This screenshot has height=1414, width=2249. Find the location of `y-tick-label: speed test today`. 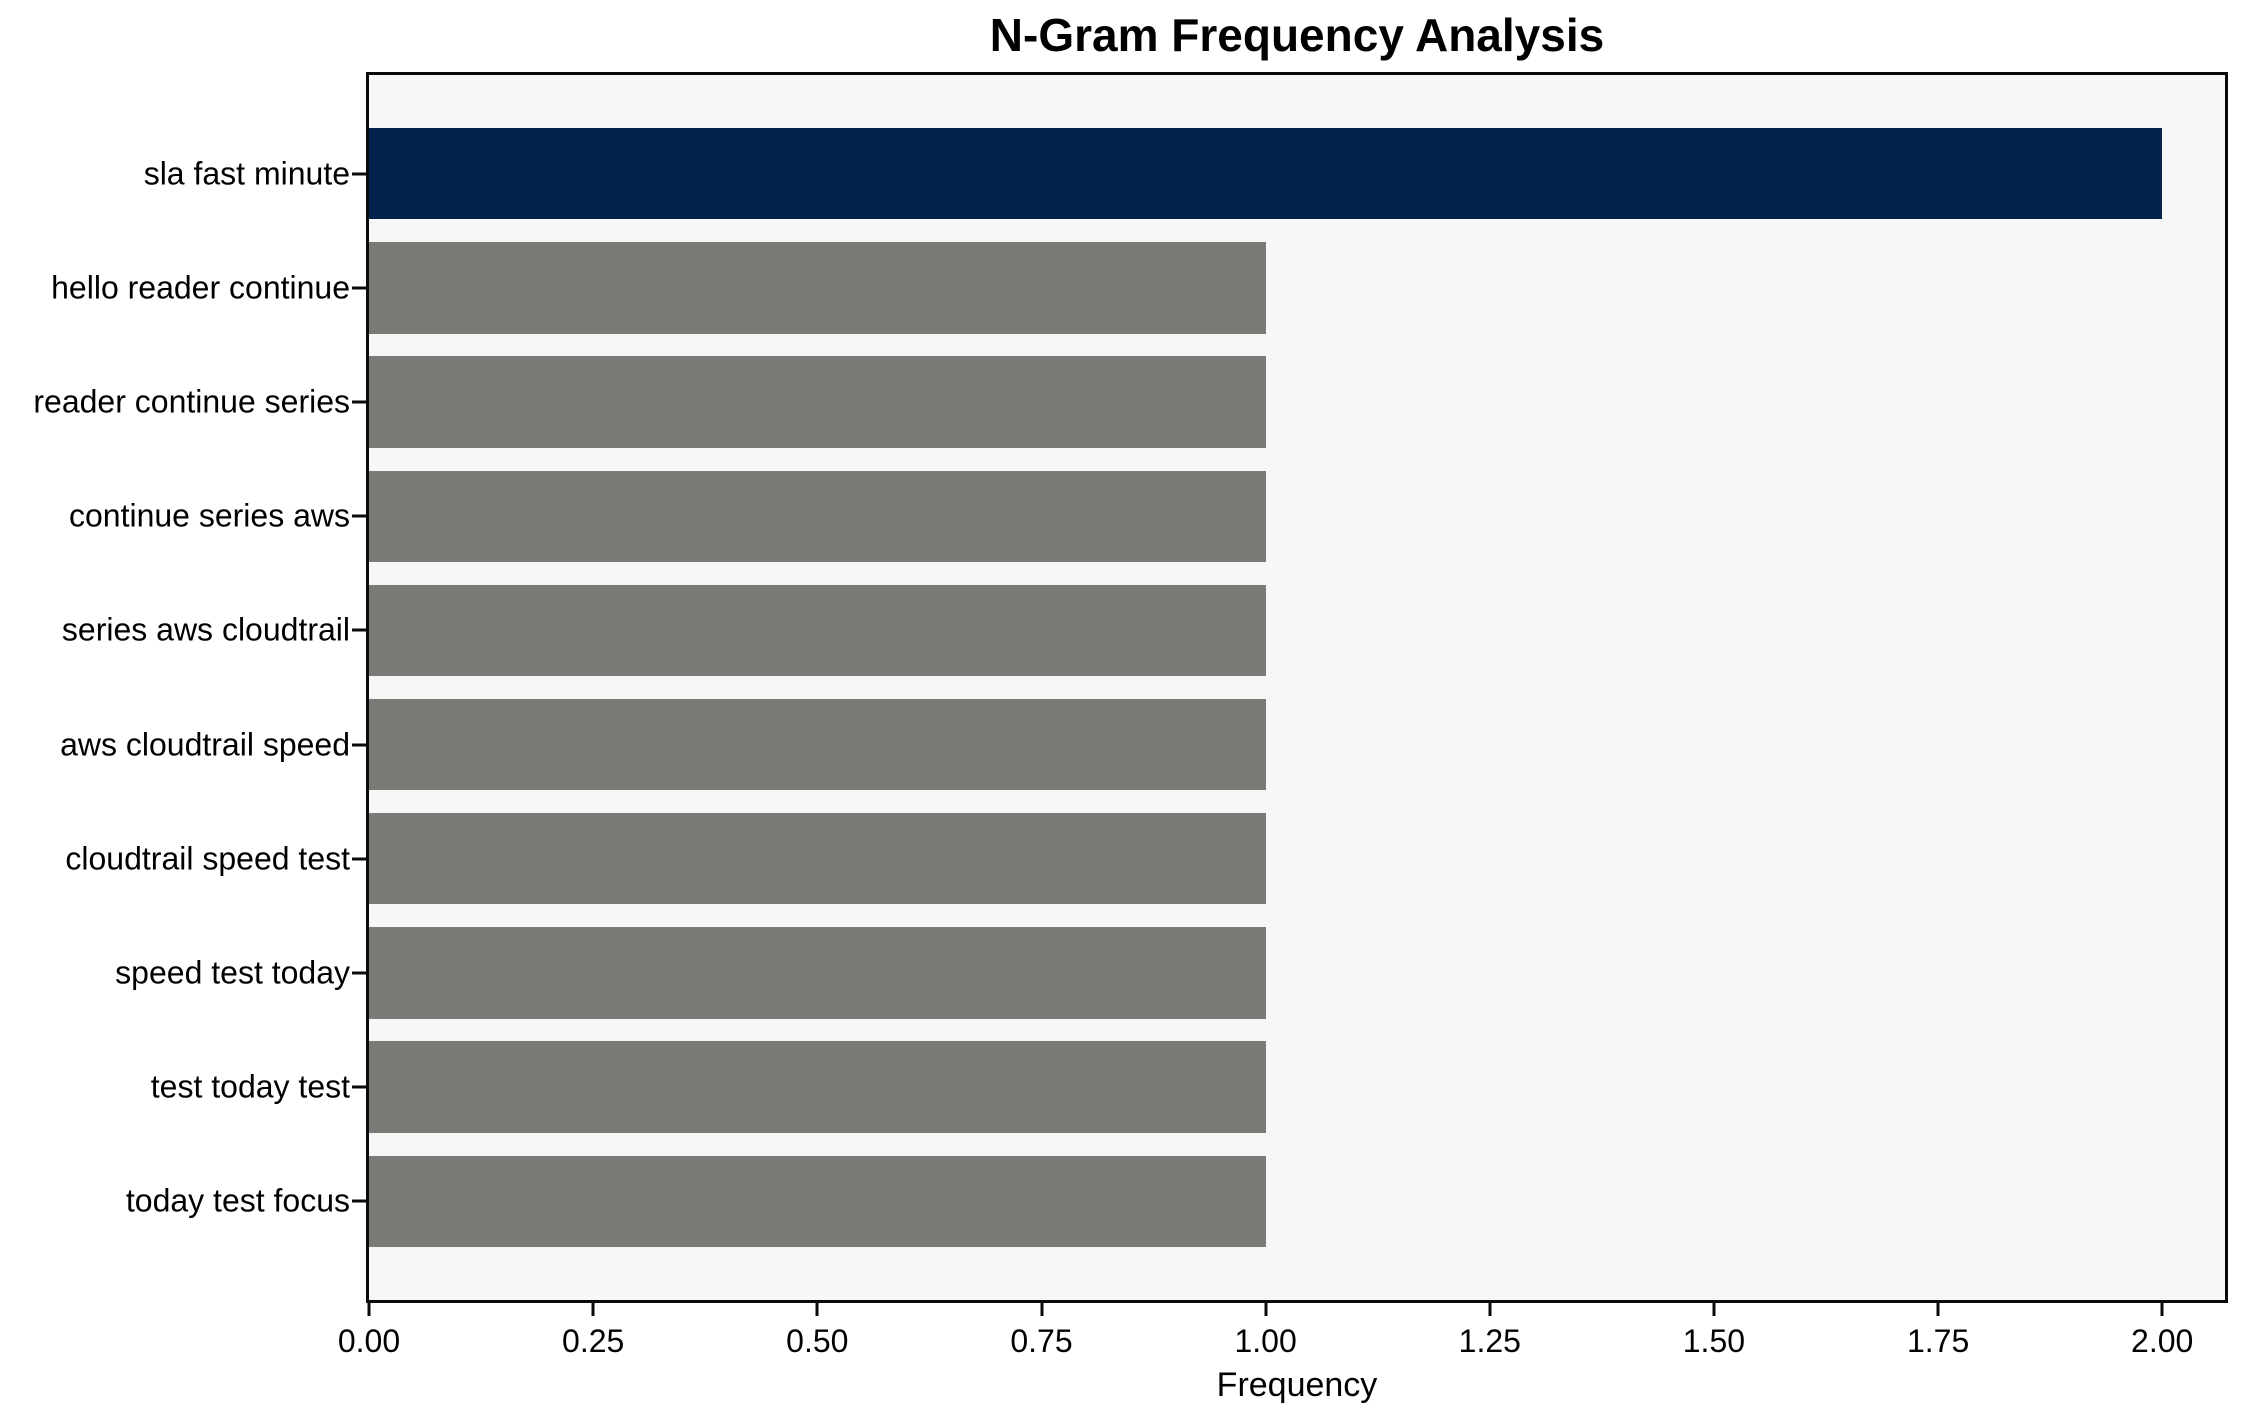

y-tick-label: speed test today is located at coordinates (232, 972).